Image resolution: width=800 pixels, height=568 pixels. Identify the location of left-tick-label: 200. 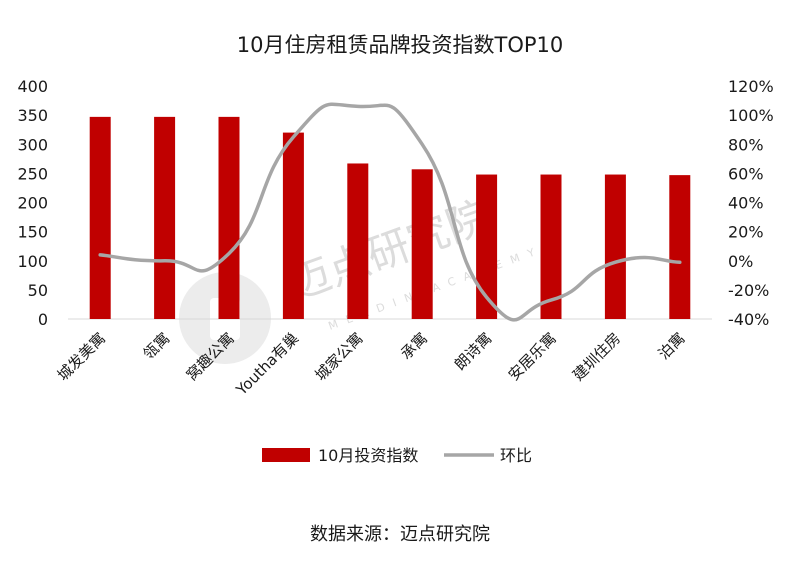
(32, 203).